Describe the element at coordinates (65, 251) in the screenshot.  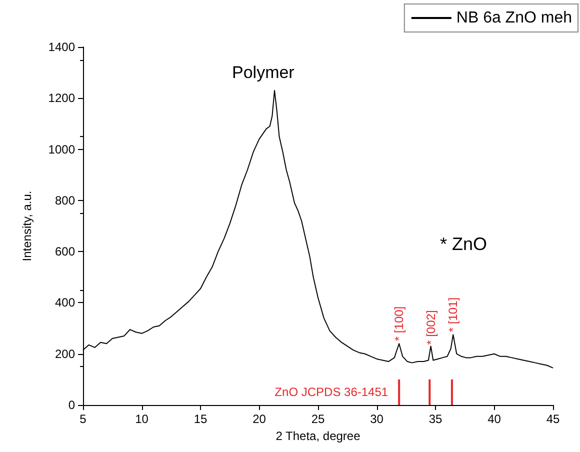
I see `y-tick-label: 600` at that location.